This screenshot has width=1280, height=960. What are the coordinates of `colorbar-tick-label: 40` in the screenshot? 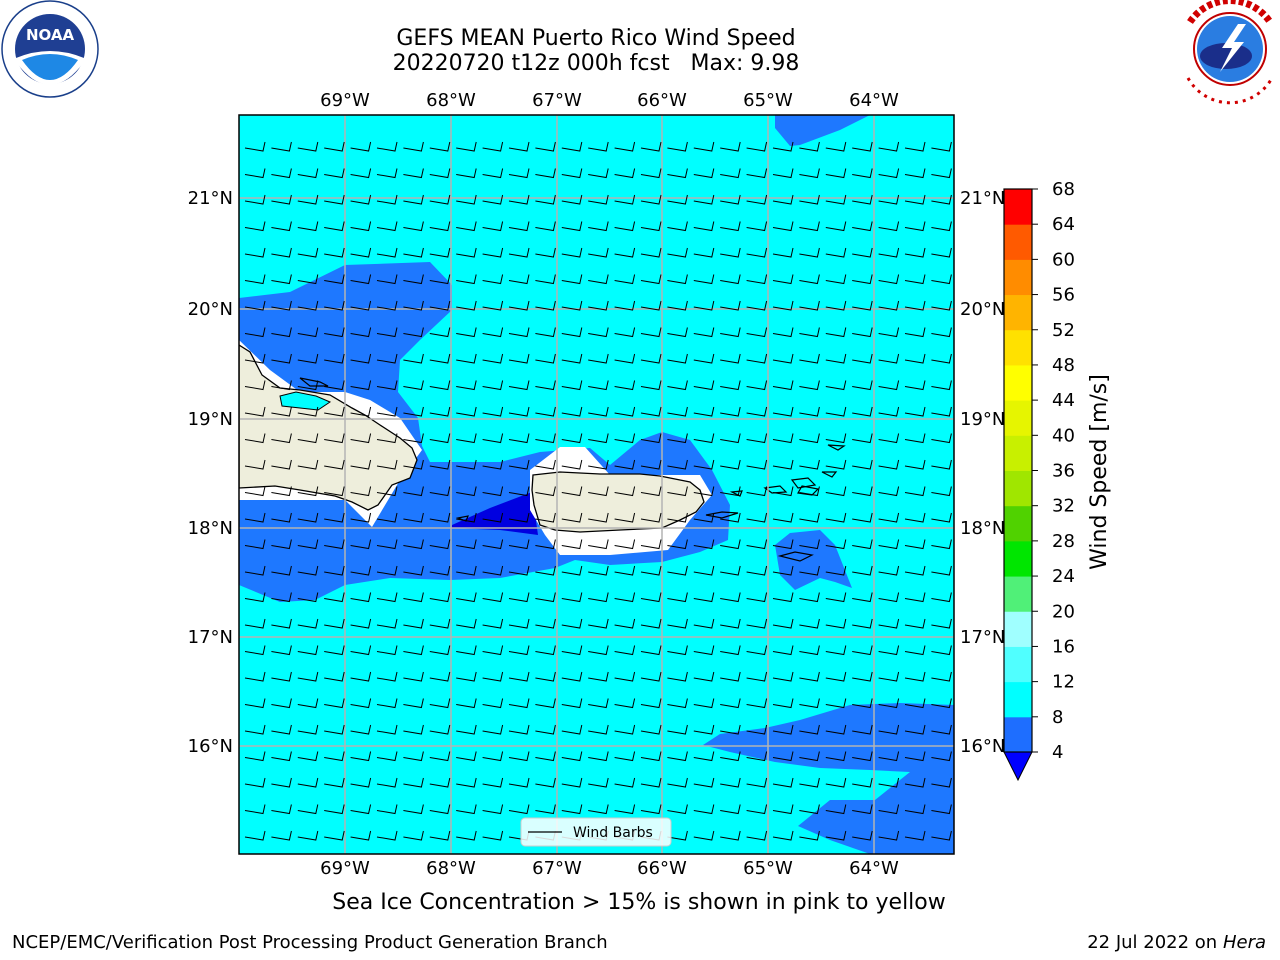 It's located at (1063, 435).